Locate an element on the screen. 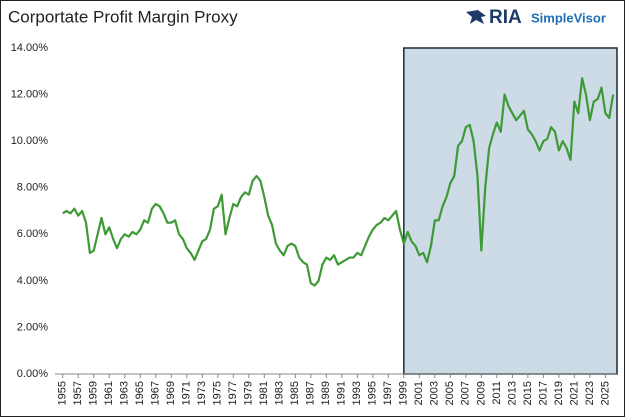  x-tick-label: 1981 is located at coordinates (264, 393).